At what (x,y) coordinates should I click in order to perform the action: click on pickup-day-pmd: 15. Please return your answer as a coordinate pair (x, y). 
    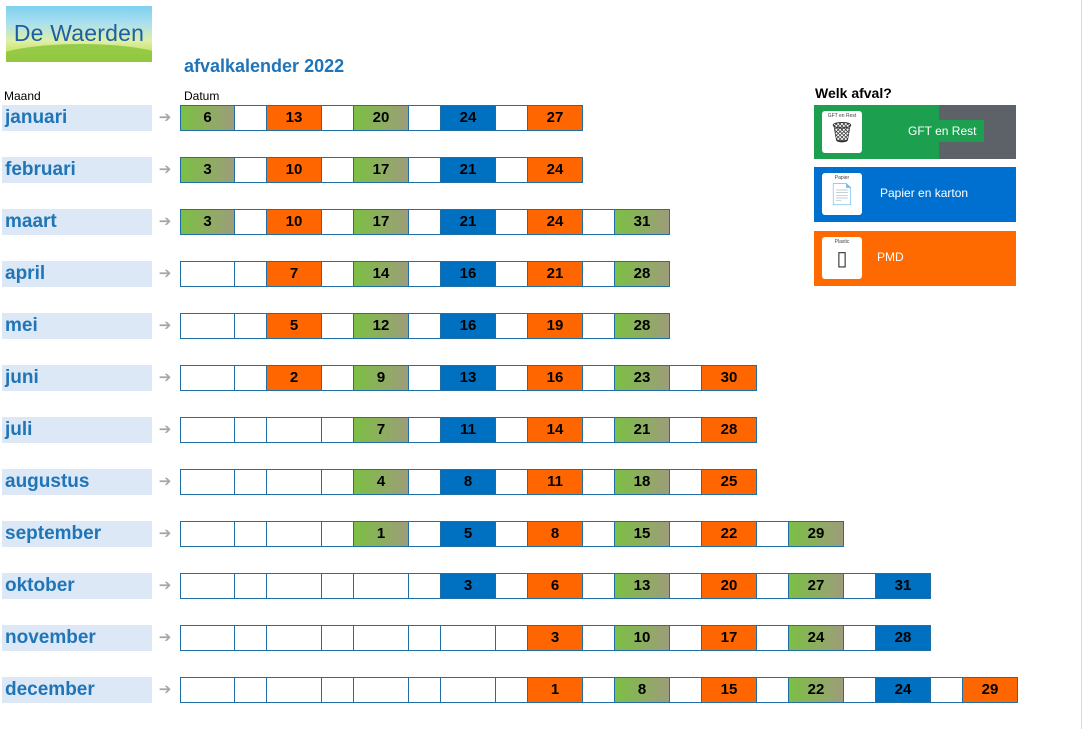
    Looking at the image, I should click on (729, 690).